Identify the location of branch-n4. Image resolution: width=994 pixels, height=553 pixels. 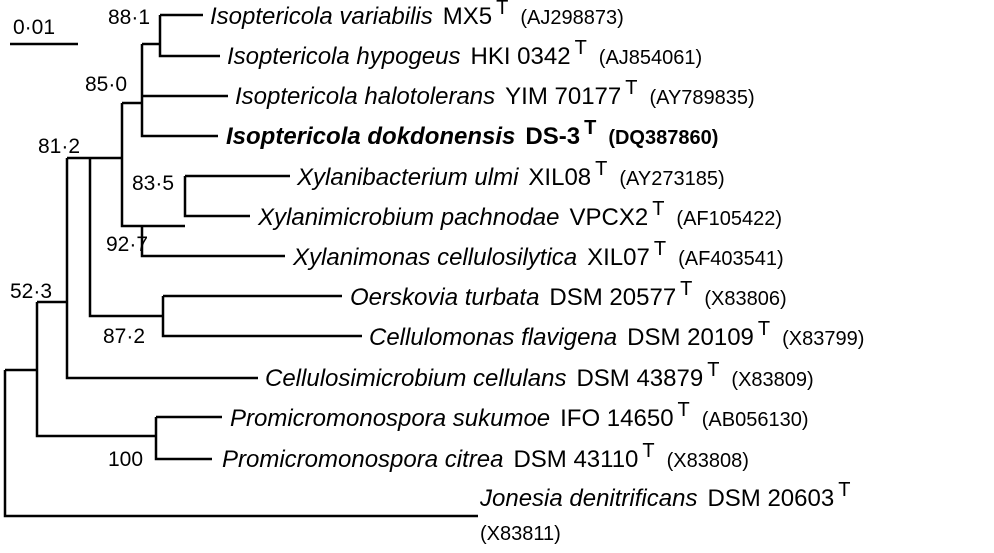
(216, 197).